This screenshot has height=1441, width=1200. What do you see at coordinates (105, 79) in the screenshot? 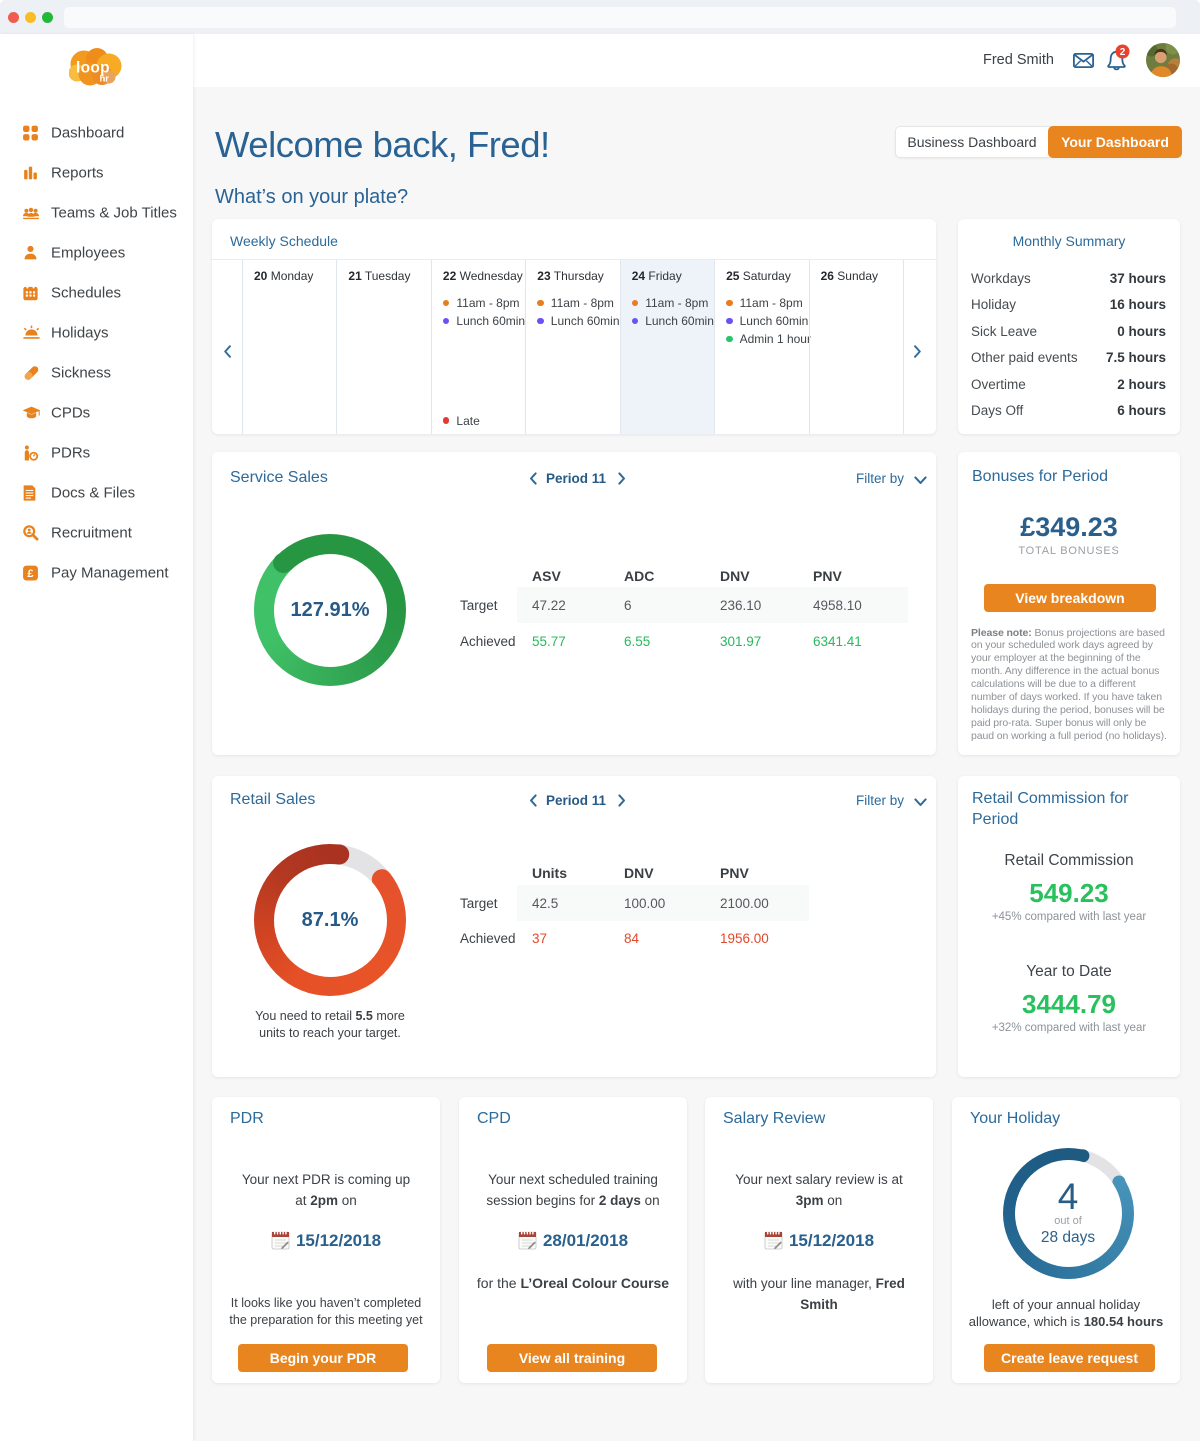
I see `svg-text: hr` at bounding box center [105, 79].